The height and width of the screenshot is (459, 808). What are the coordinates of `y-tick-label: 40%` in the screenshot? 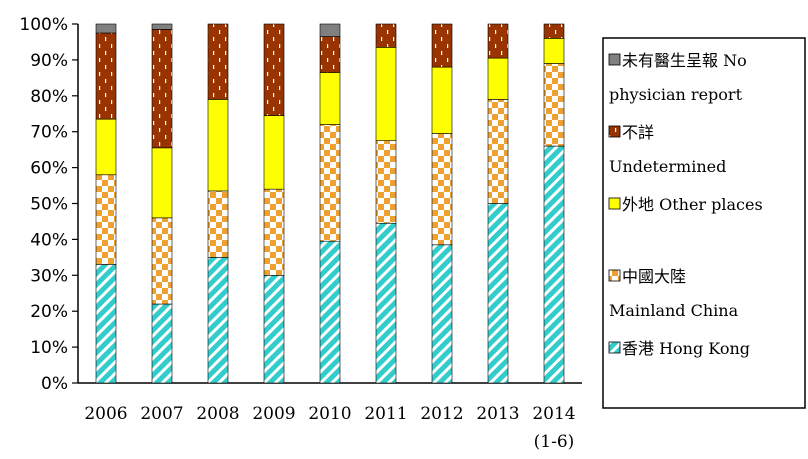 It's located at (49, 240).